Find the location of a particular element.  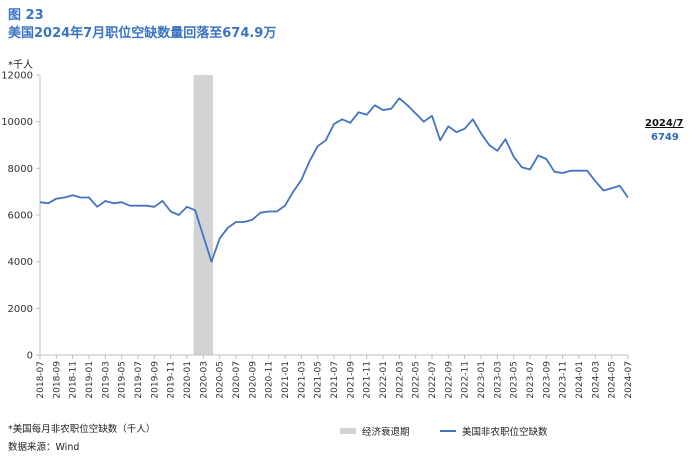

x-tick-label: 2021-11 is located at coordinates (368, 380).